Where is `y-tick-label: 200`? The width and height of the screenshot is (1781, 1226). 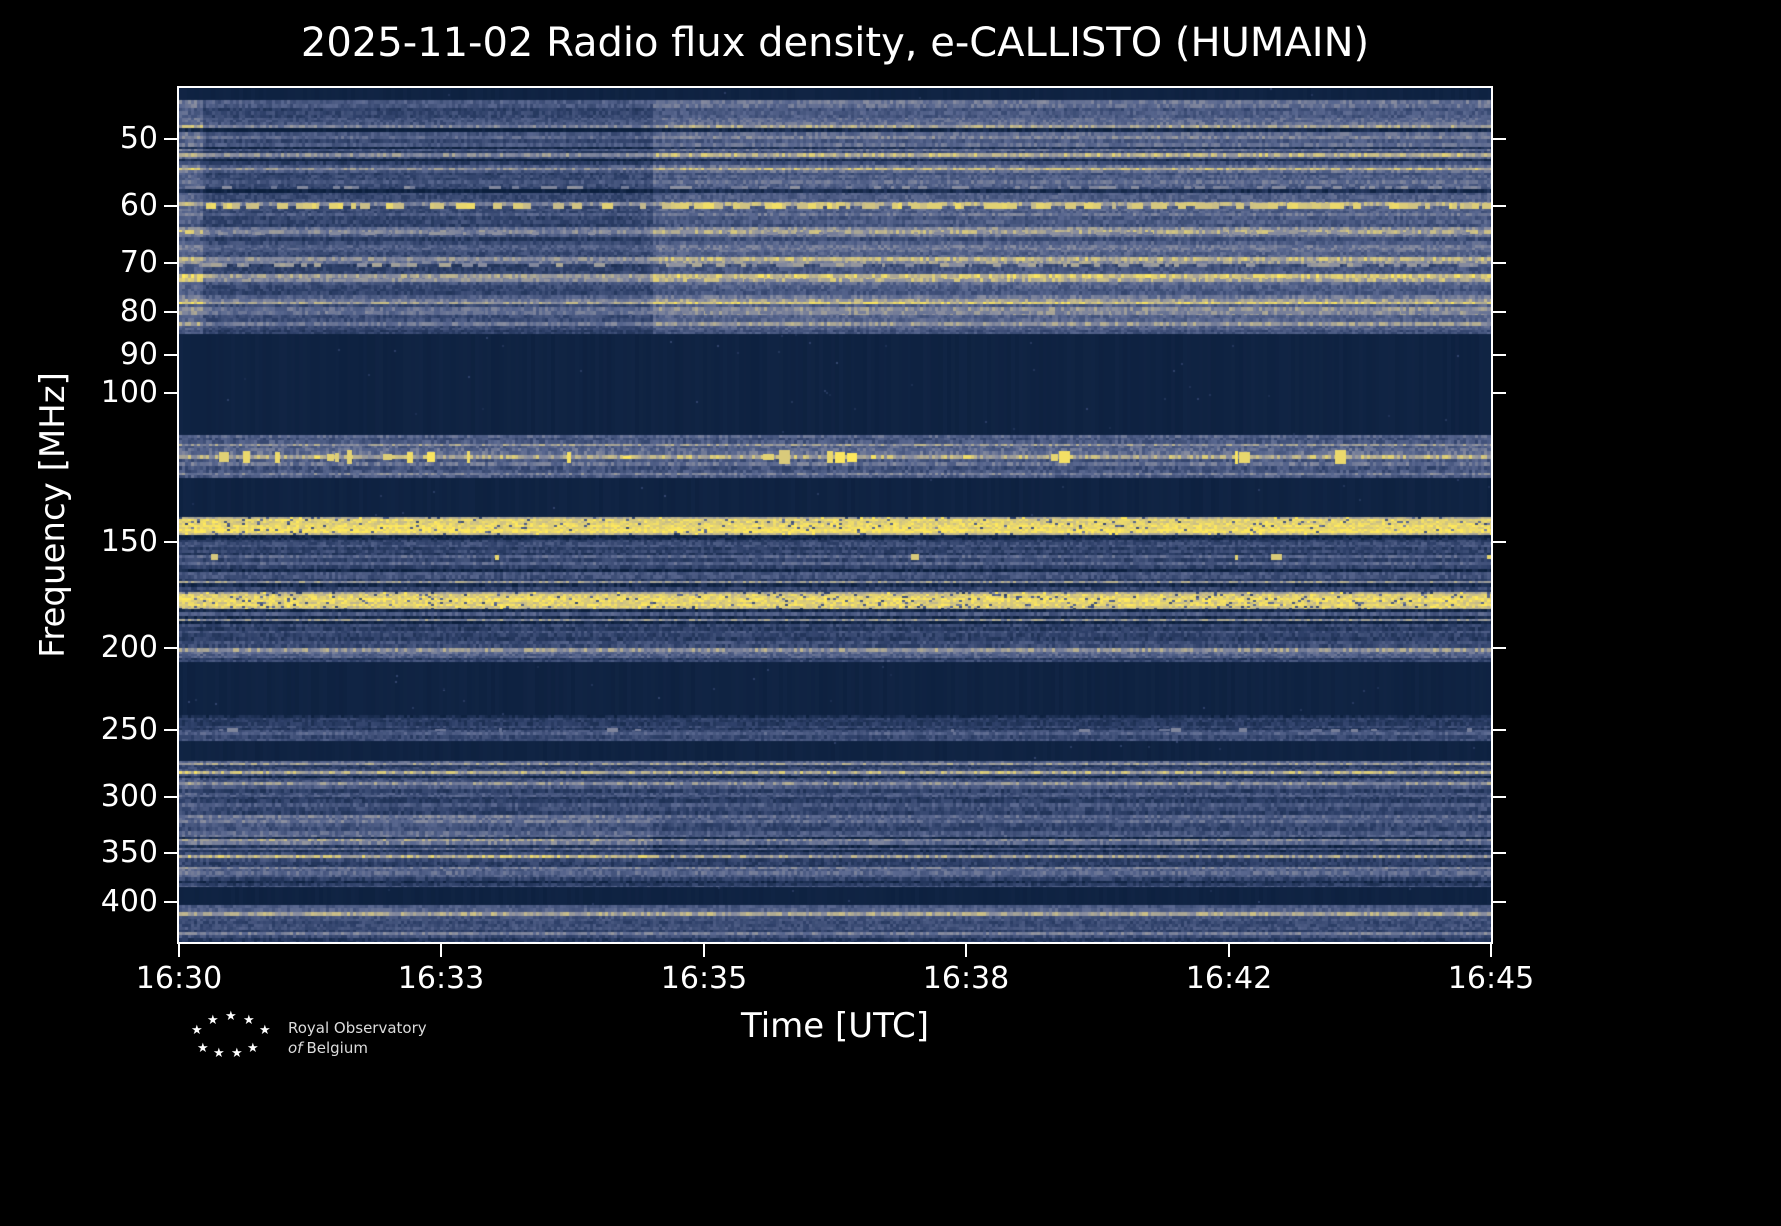
y-tick-label: 200 is located at coordinates (129, 647).